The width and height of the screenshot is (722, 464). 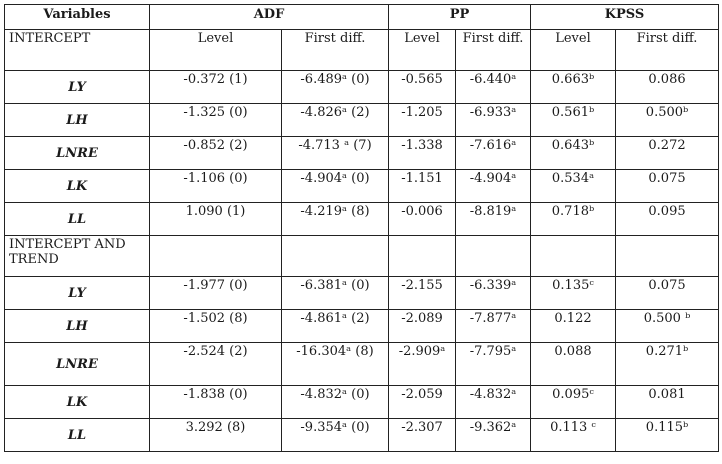 I want to click on adf-level-cell: -1.838 (0), so click(x=215, y=402).